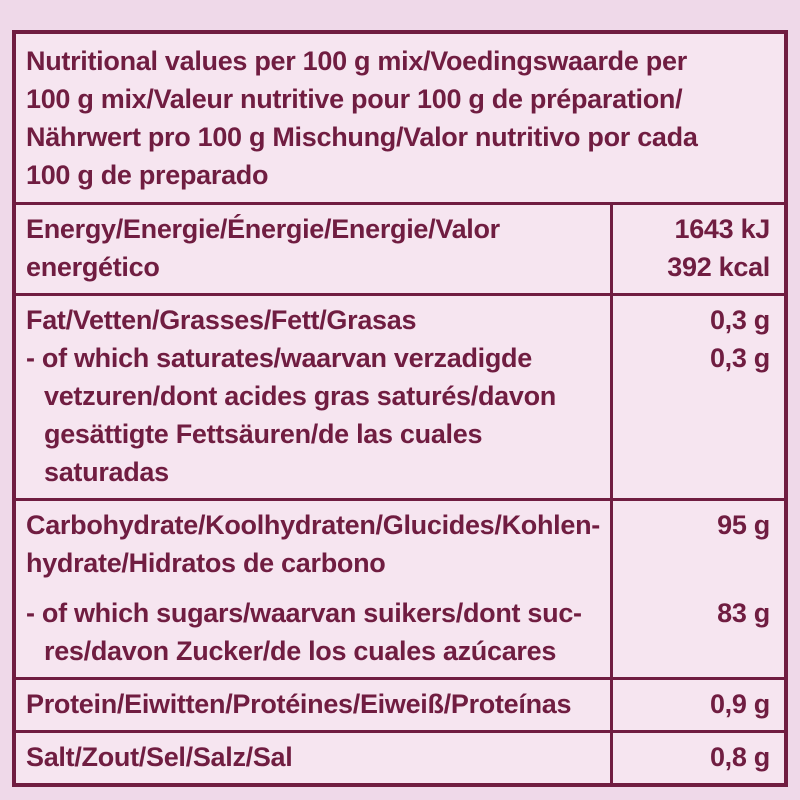 Image resolution: width=800 pixels, height=800 pixels. I want to click on fat-label: Fat/Vetten/Grasses/Fett/Grasas, so click(313, 320).